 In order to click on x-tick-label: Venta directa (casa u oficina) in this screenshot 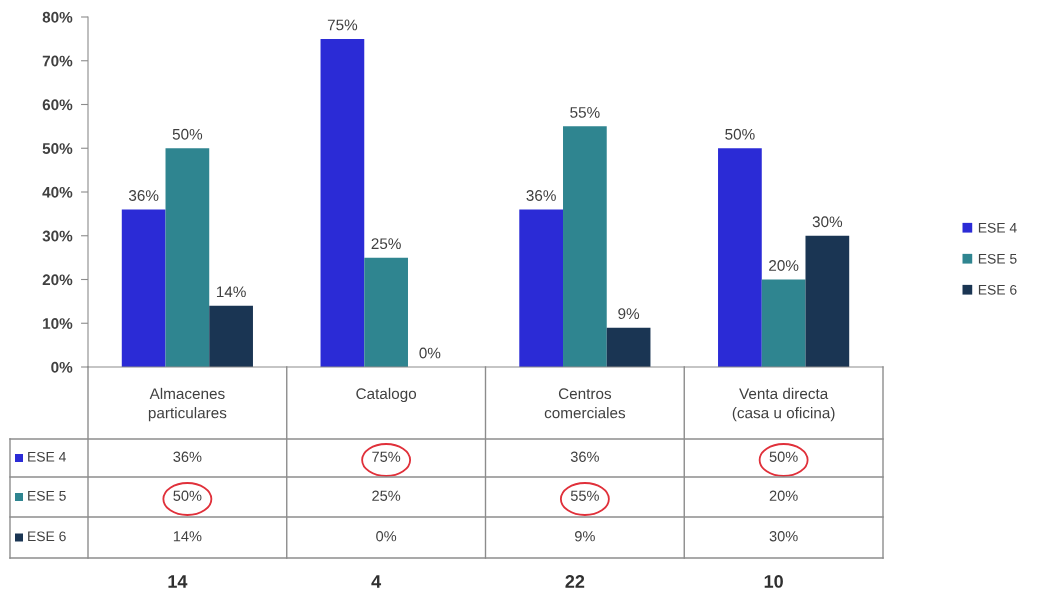, I will do `click(783, 404)`.